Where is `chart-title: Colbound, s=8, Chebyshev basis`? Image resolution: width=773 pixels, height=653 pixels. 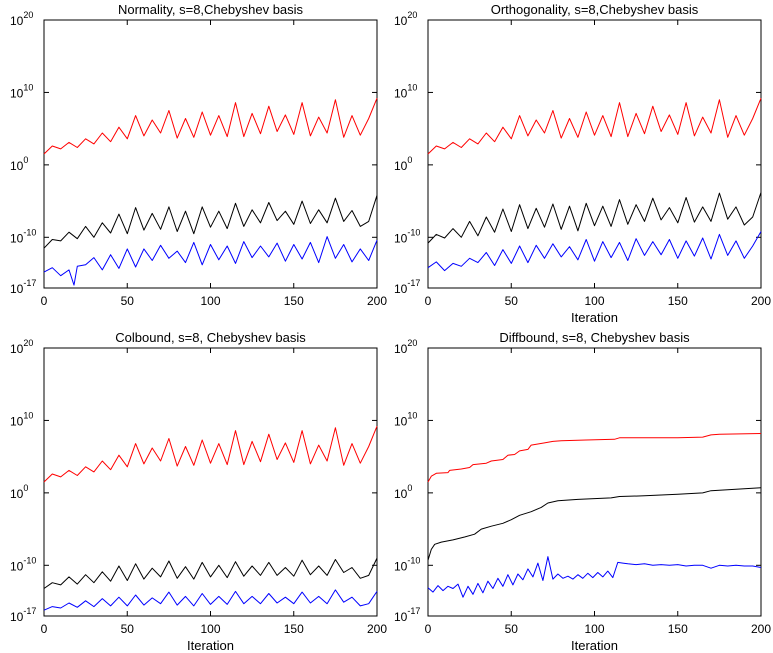 chart-title: Colbound, s=8, Chebyshev basis is located at coordinates (210, 337).